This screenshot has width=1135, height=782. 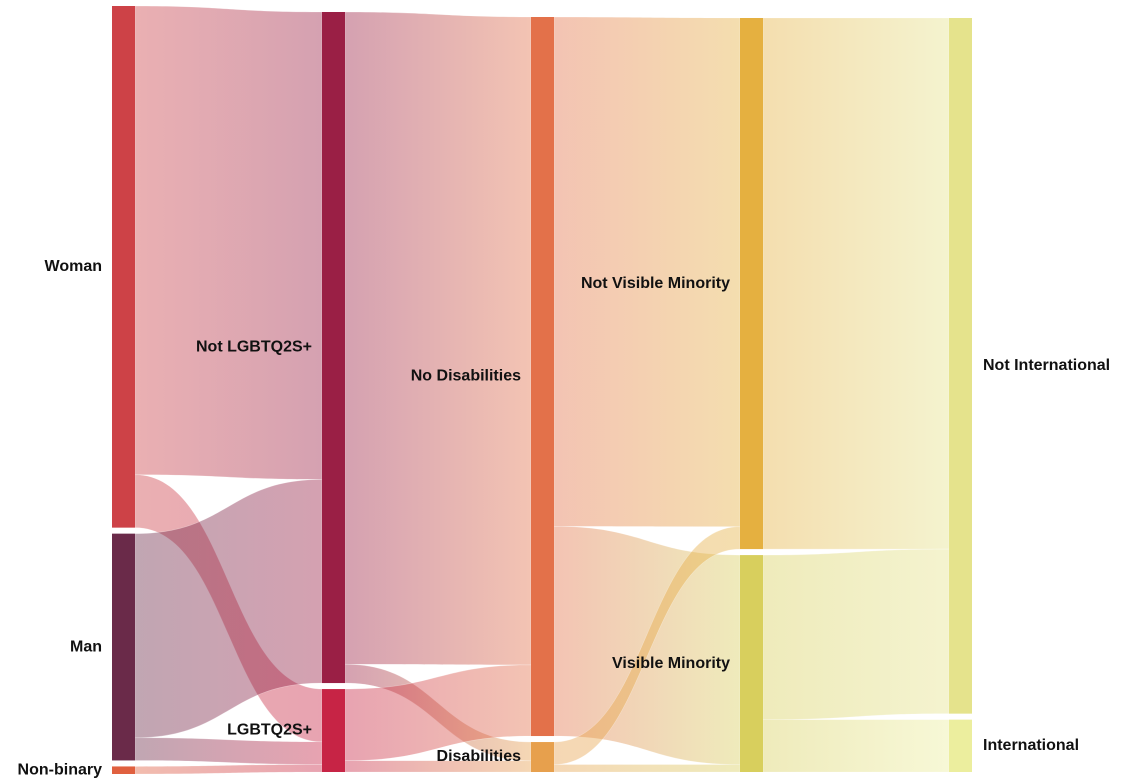 I want to click on link-nonbinary-to-lgbt, so click(x=228, y=769).